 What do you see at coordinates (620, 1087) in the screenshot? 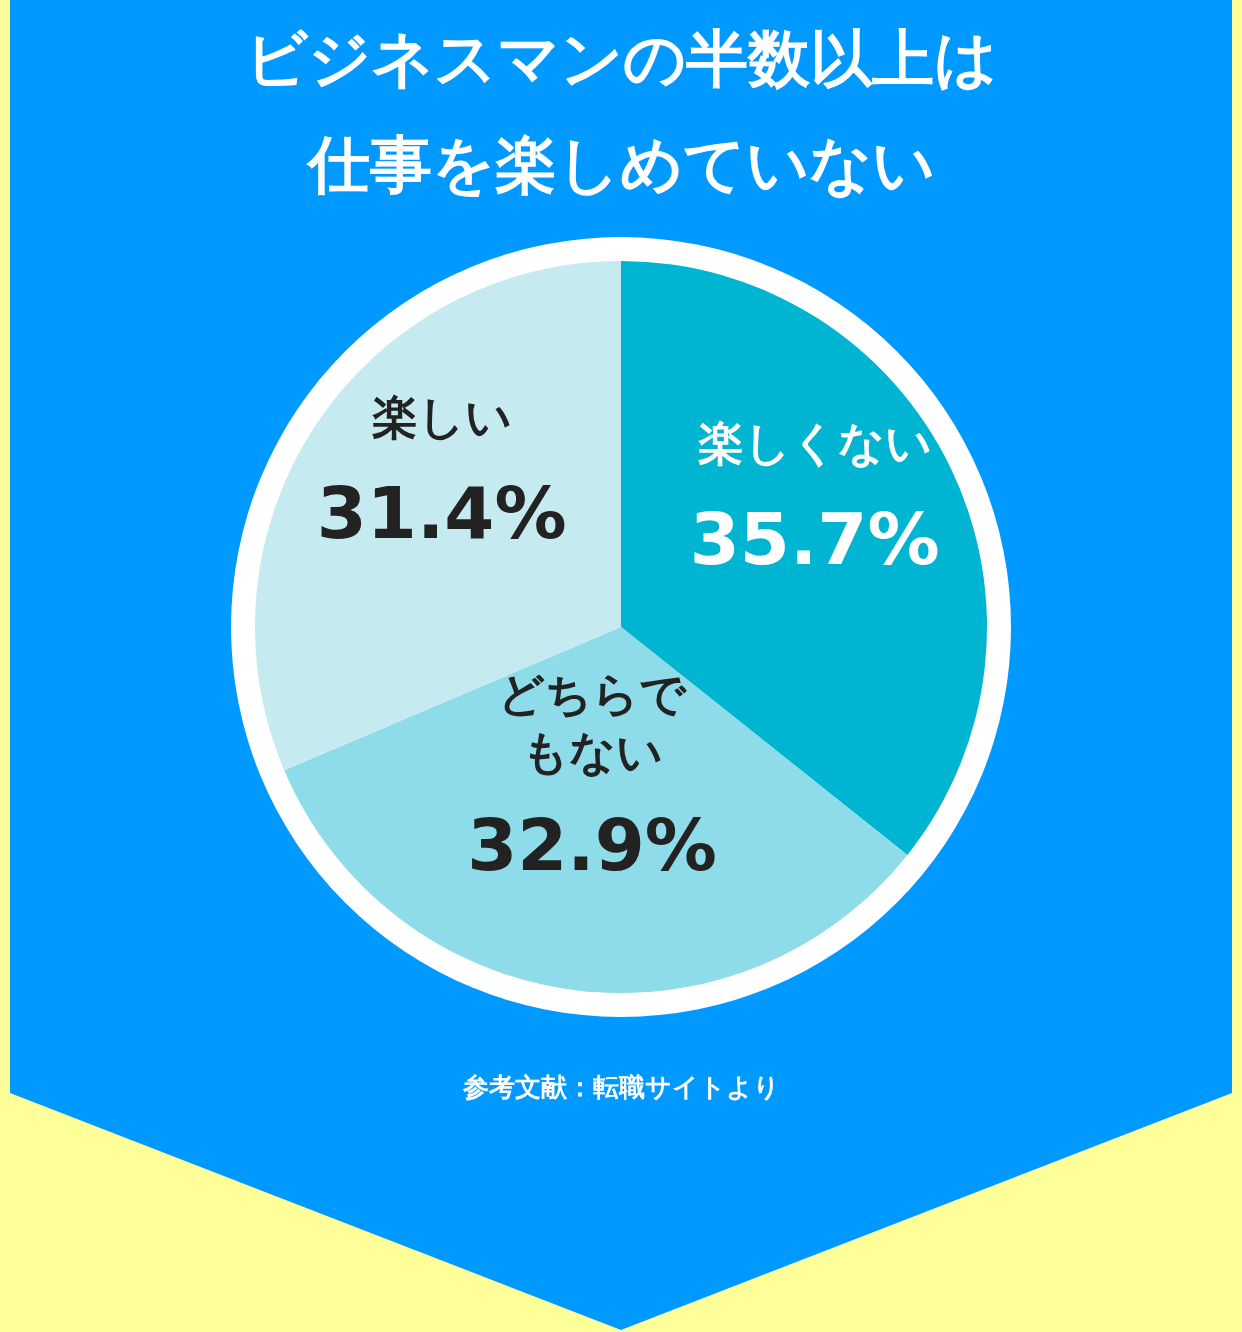
I see `text: 参考文献：転職サイトより` at bounding box center [620, 1087].